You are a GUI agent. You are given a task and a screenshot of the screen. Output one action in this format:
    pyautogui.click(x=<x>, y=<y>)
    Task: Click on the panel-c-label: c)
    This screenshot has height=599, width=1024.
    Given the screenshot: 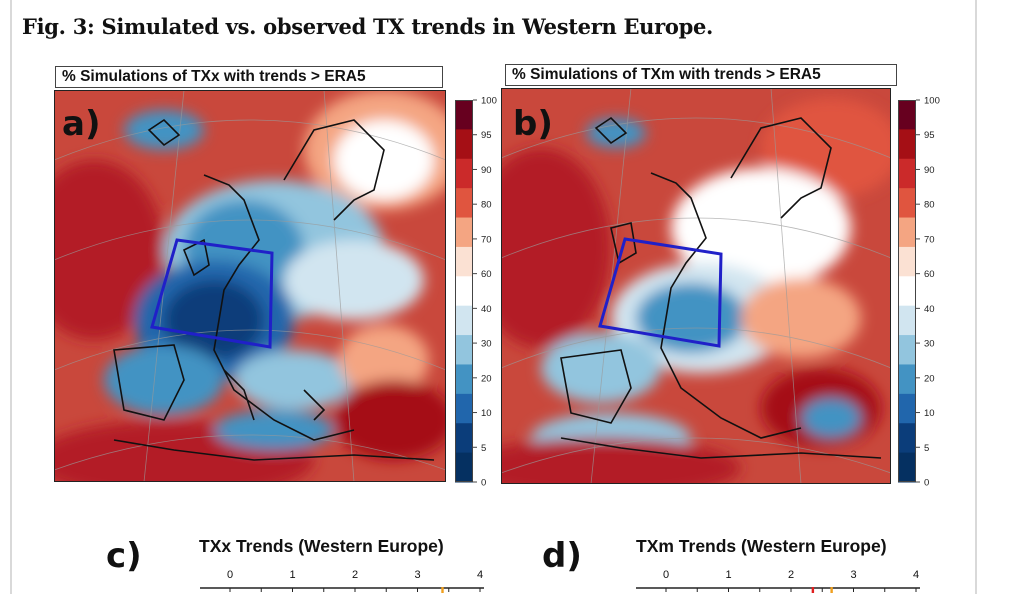 What is the action you would take?
    pyautogui.click(x=124, y=556)
    